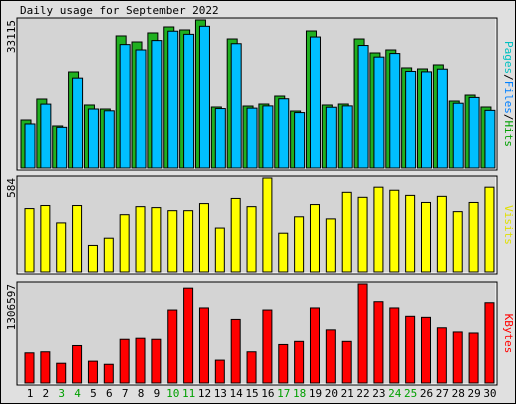 This screenshot has height=405, width=517. What do you see at coordinates (473, 393) in the screenshot?
I see `x-tick-label: 29` at bounding box center [473, 393].